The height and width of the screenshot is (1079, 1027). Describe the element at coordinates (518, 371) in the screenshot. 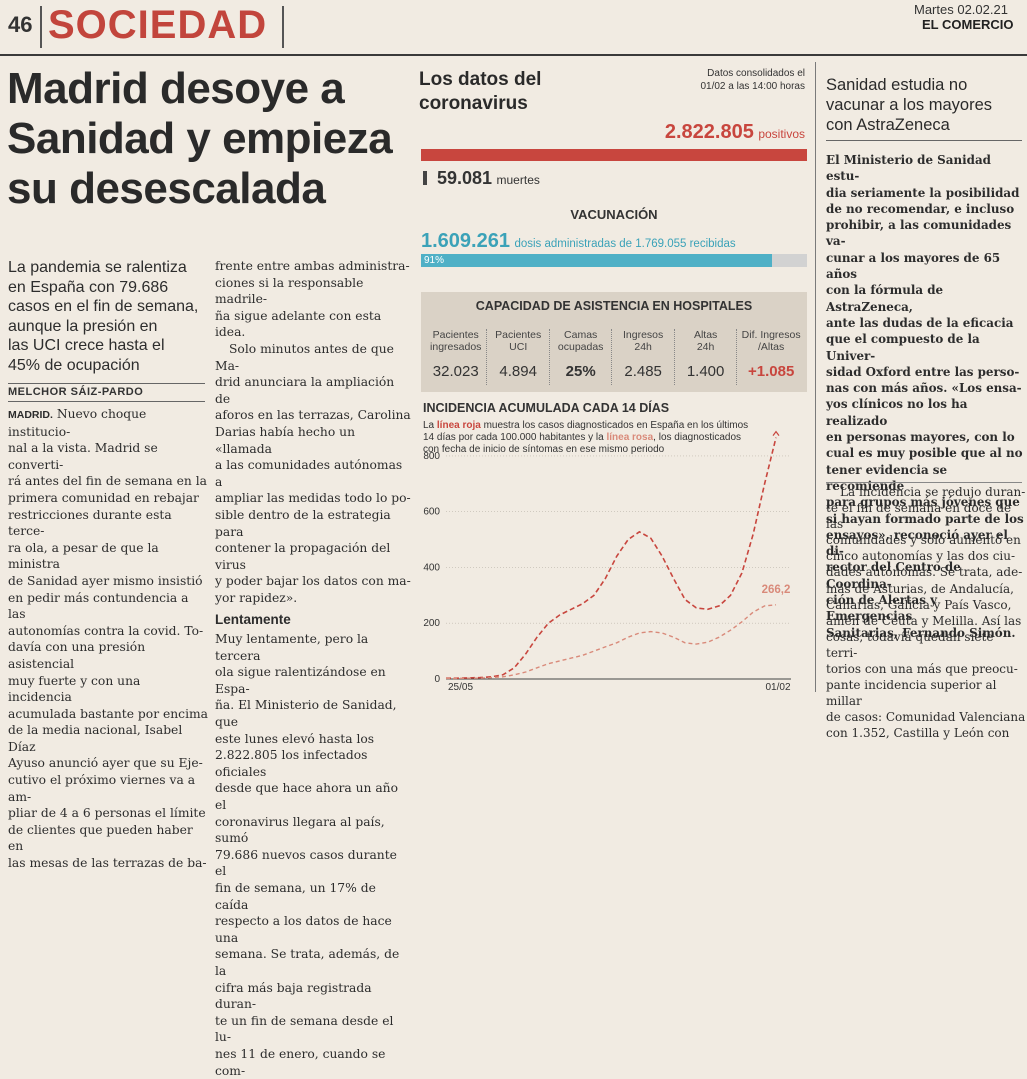

I see `hospital-value: 4.894` at that location.